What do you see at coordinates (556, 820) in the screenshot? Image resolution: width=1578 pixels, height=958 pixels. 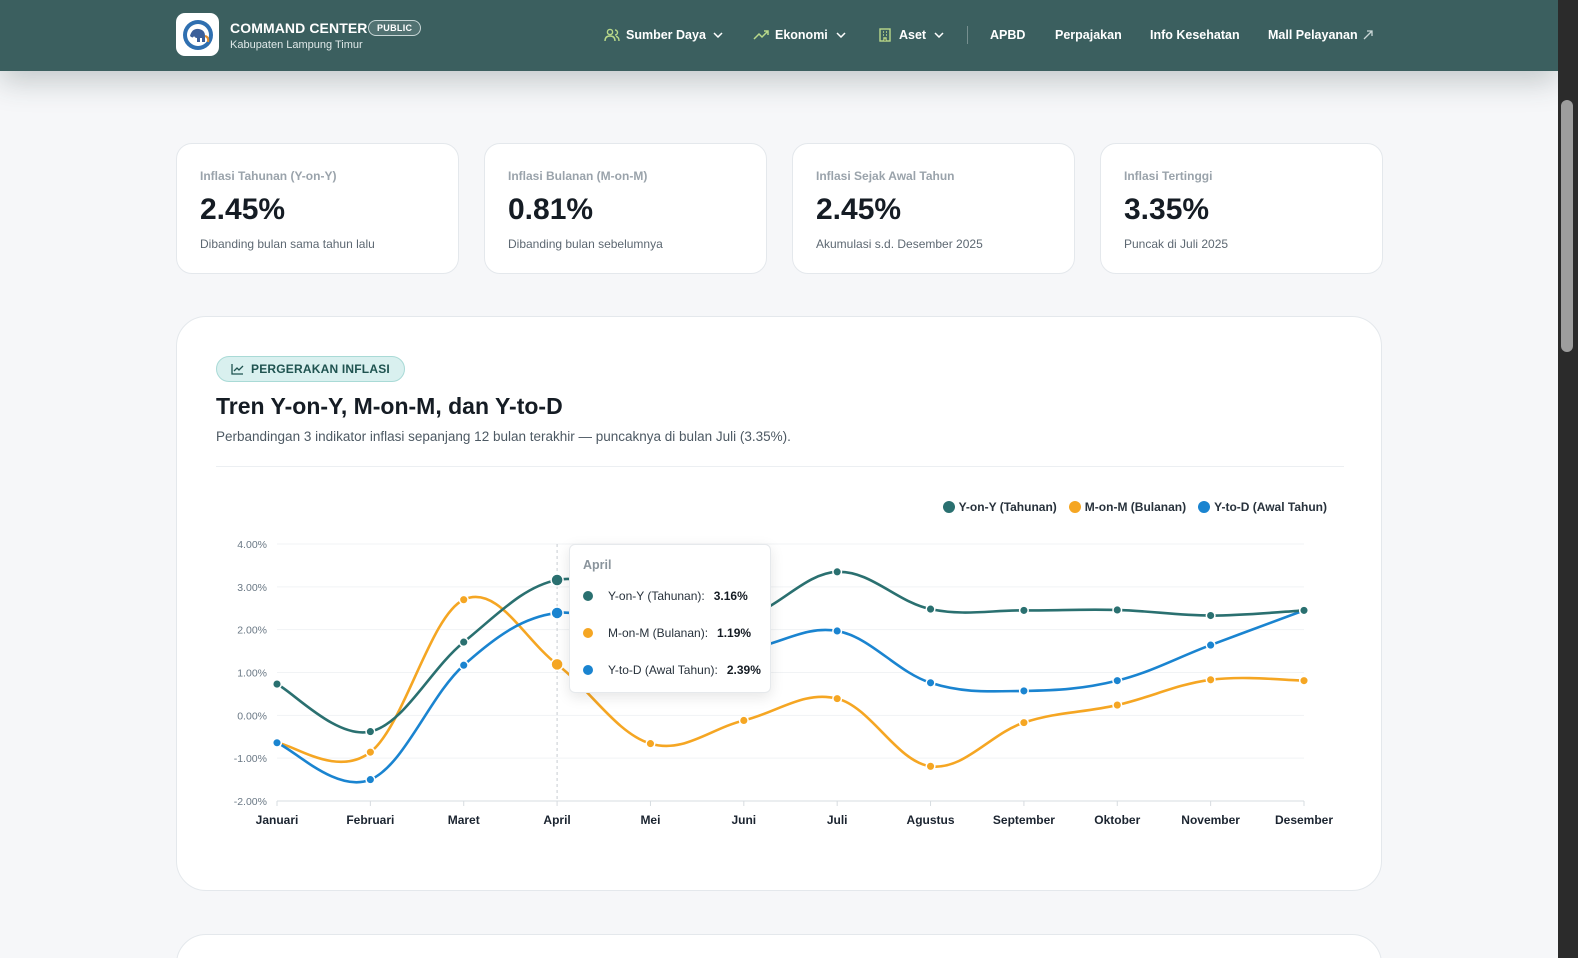 I see `x-tick-label: April` at bounding box center [556, 820].